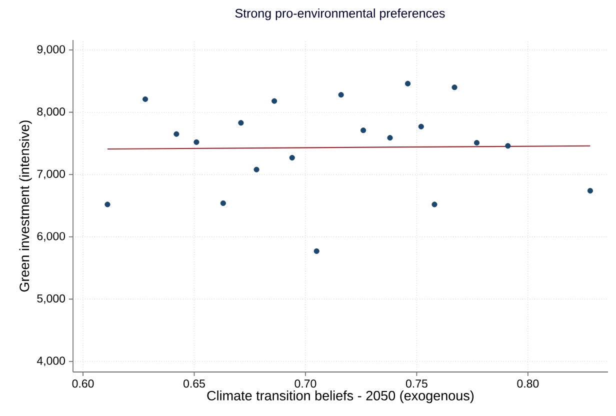  I want to click on x-tick-label: 0.65, so click(194, 384).